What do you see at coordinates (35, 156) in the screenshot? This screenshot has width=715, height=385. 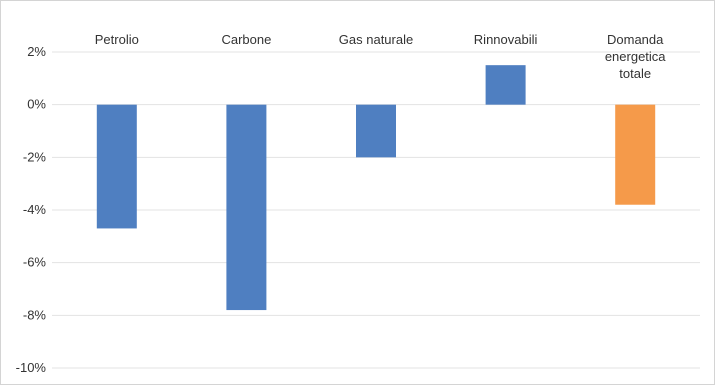 I see `y-tick-label: -2%` at bounding box center [35, 156].